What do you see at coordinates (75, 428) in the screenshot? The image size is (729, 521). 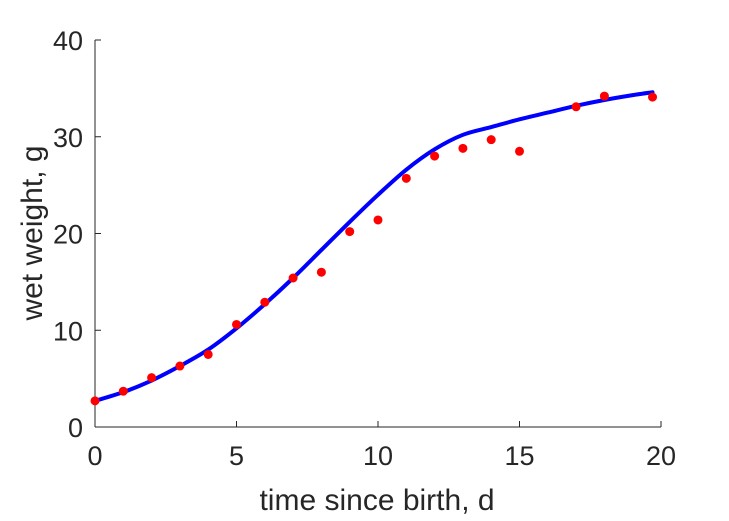 I see `y-tick-label: 0` at bounding box center [75, 428].